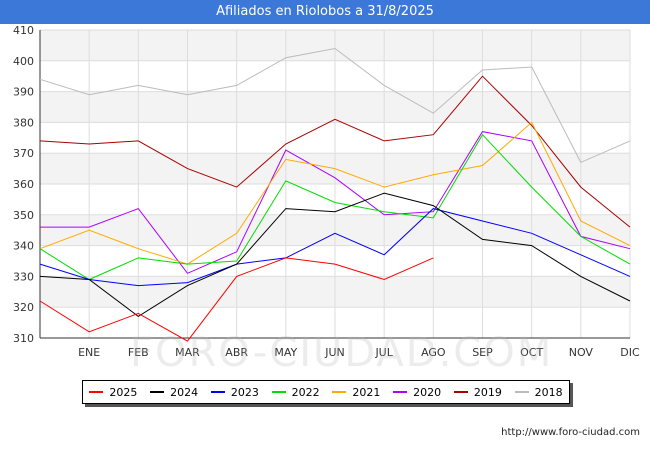 The height and width of the screenshot is (450, 650). I want to click on legend-item-2023: 2023, so click(234, 392).